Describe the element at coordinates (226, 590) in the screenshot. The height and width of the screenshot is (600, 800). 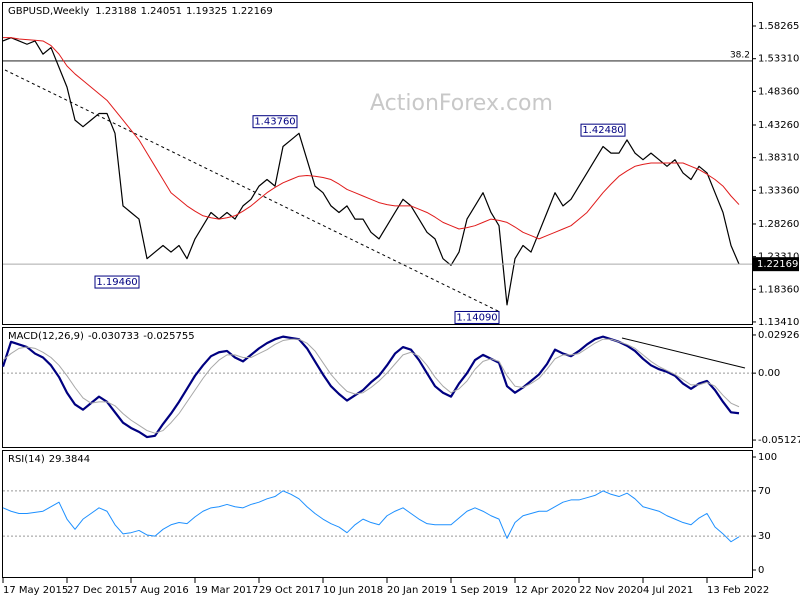
I see `x-tick-label: 19 Mar 2017` at that location.